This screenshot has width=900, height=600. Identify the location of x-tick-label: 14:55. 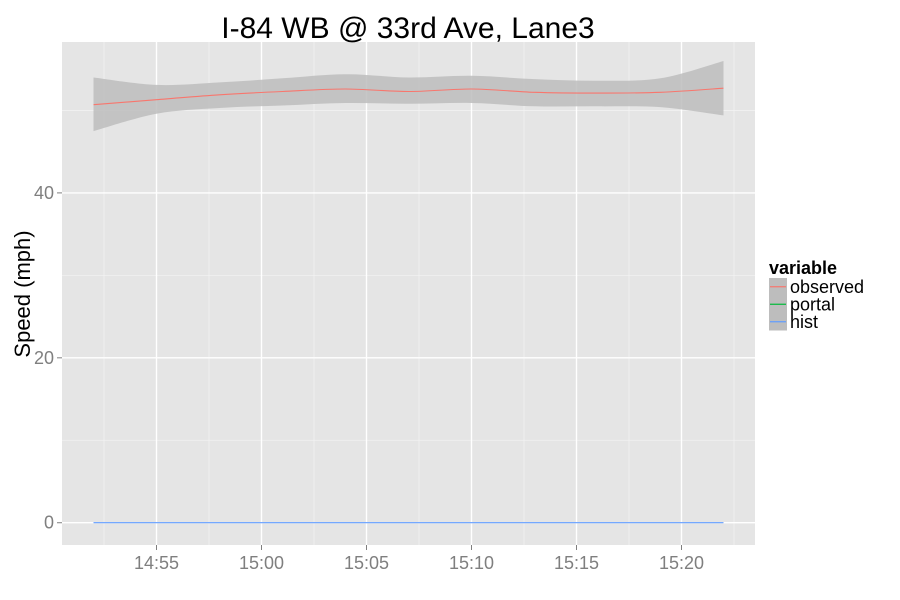
(156, 563).